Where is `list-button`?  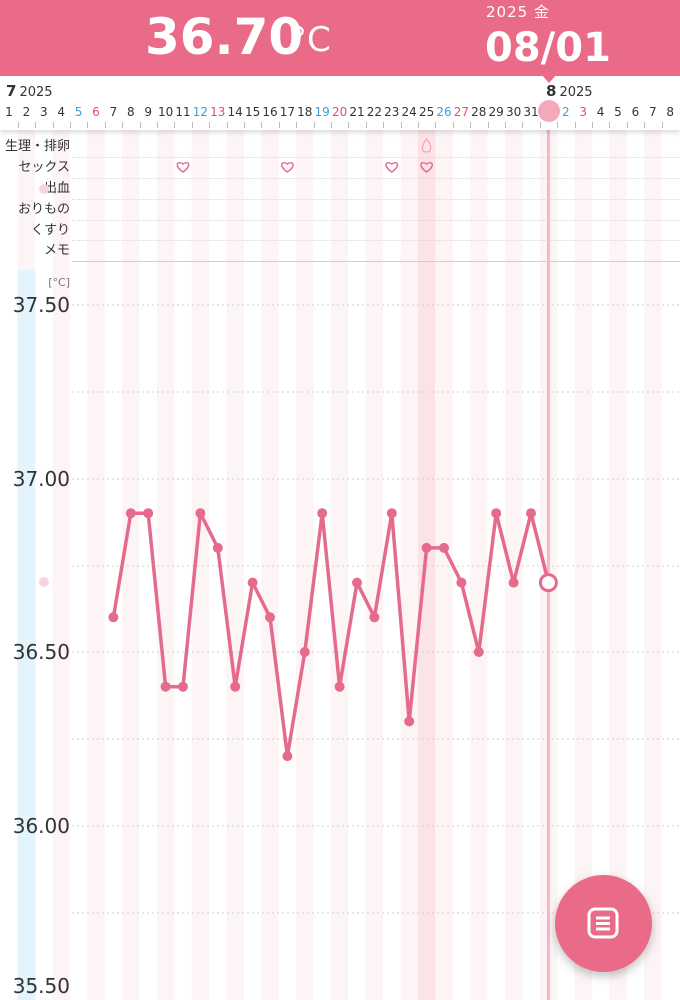 list-button is located at coordinates (603, 923).